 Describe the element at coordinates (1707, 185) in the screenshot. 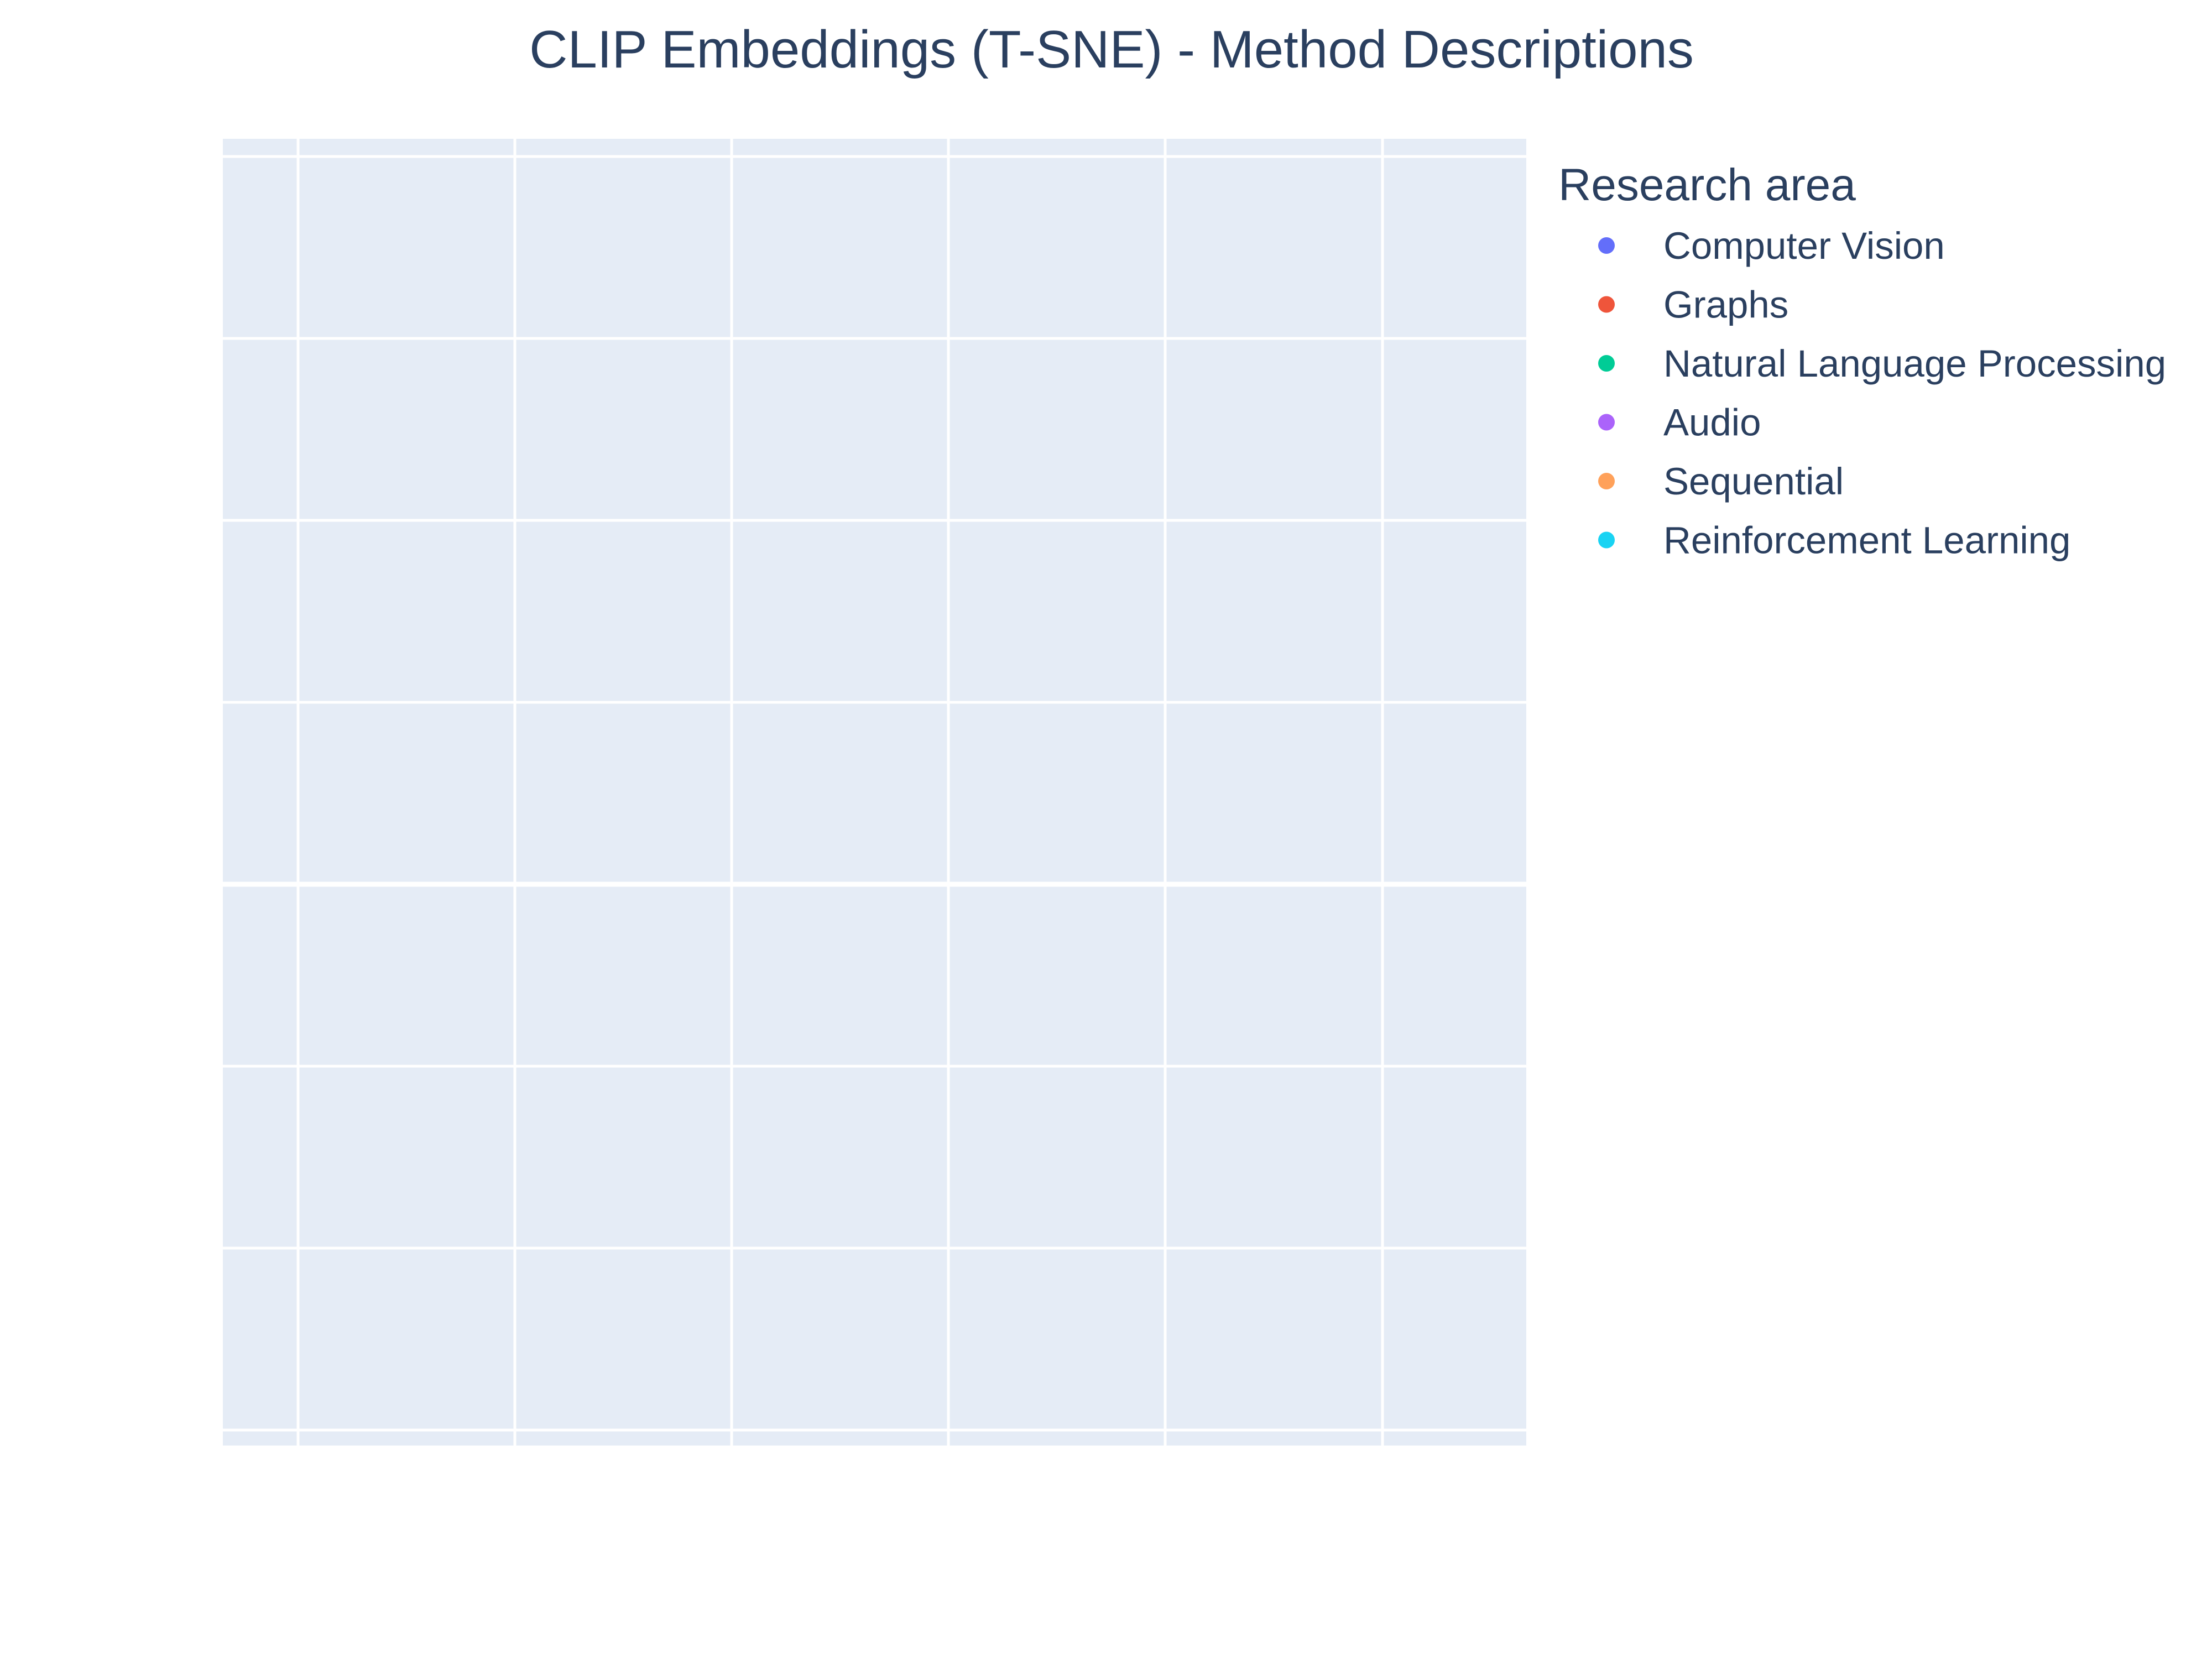

I see `legend-title: Research area` at that location.